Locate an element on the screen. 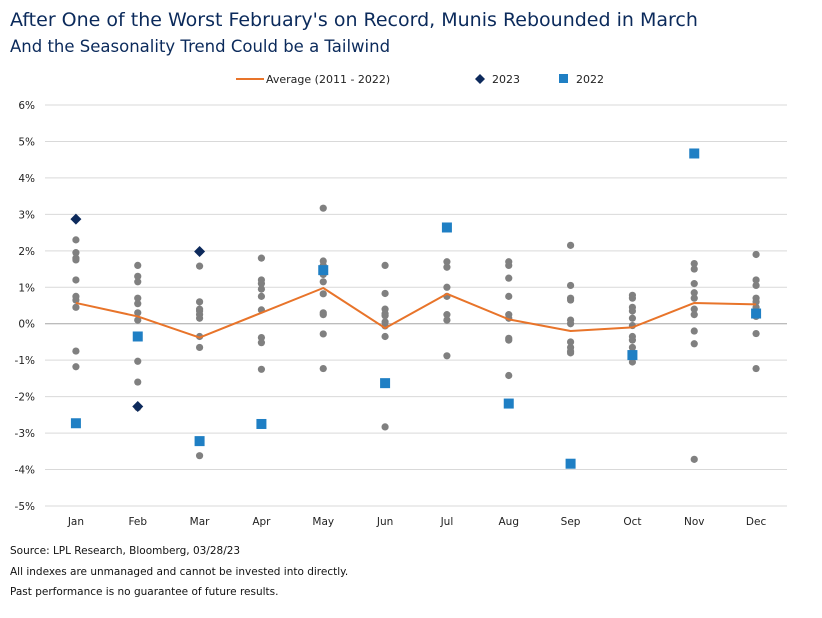 Image resolution: width=822 pixels, height=618 pixels. x-tick-label: Nov is located at coordinates (694, 522).